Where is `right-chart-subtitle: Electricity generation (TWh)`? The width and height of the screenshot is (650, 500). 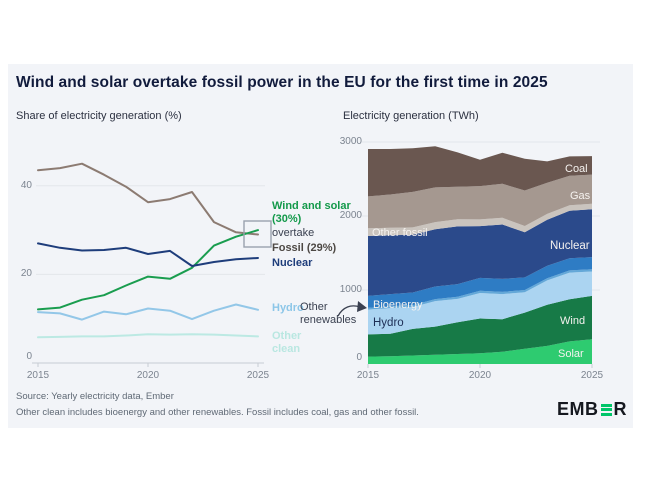 right-chart-subtitle: Electricity generation (TWh) is located at coordinates (411, 116).